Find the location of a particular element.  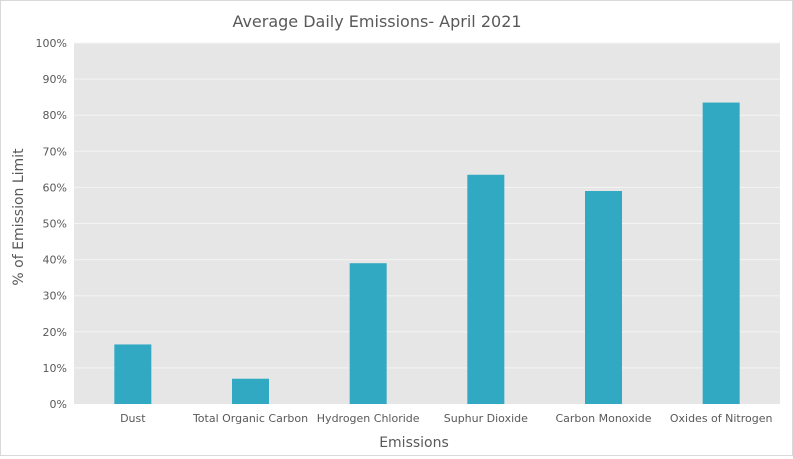

y-tick-label: 50% is located at coordinates (55, 224).